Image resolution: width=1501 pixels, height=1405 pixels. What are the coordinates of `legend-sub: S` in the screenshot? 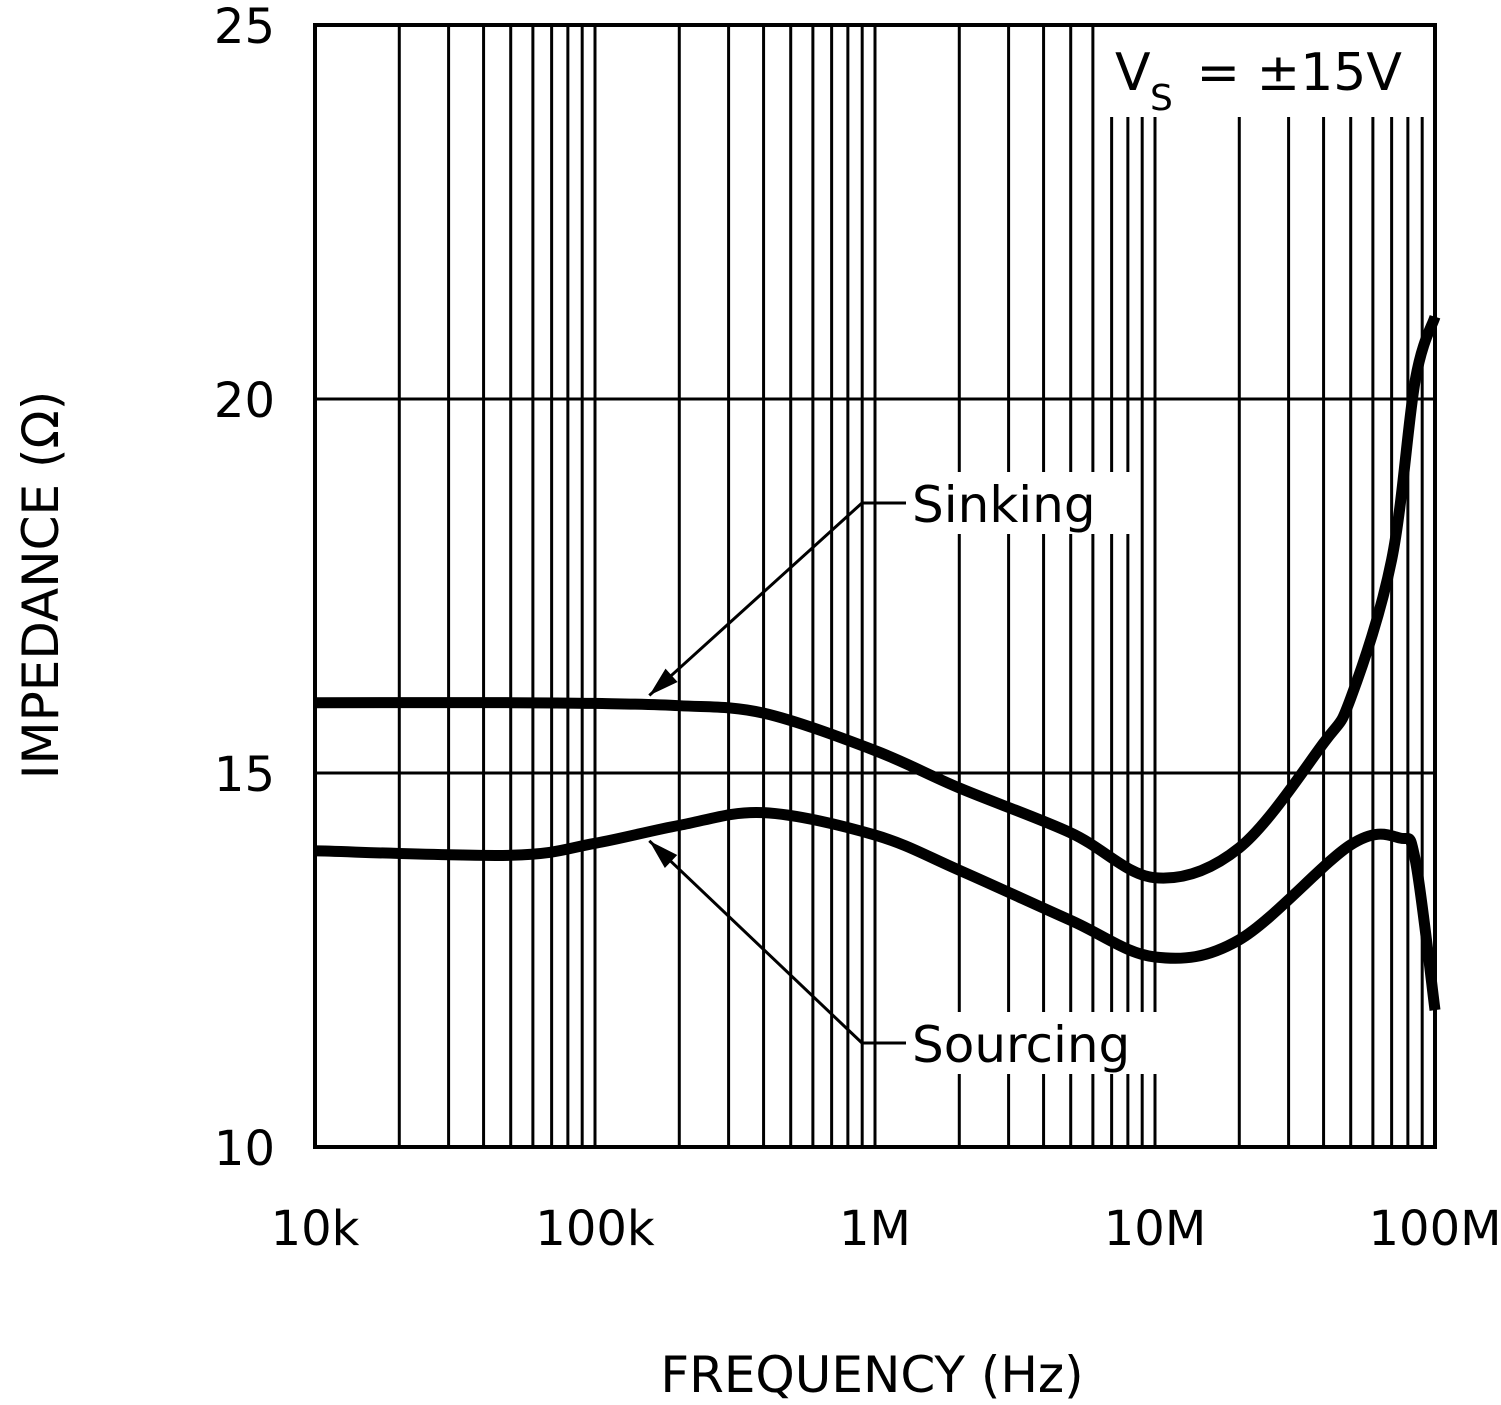 It's located at (1161, 98).